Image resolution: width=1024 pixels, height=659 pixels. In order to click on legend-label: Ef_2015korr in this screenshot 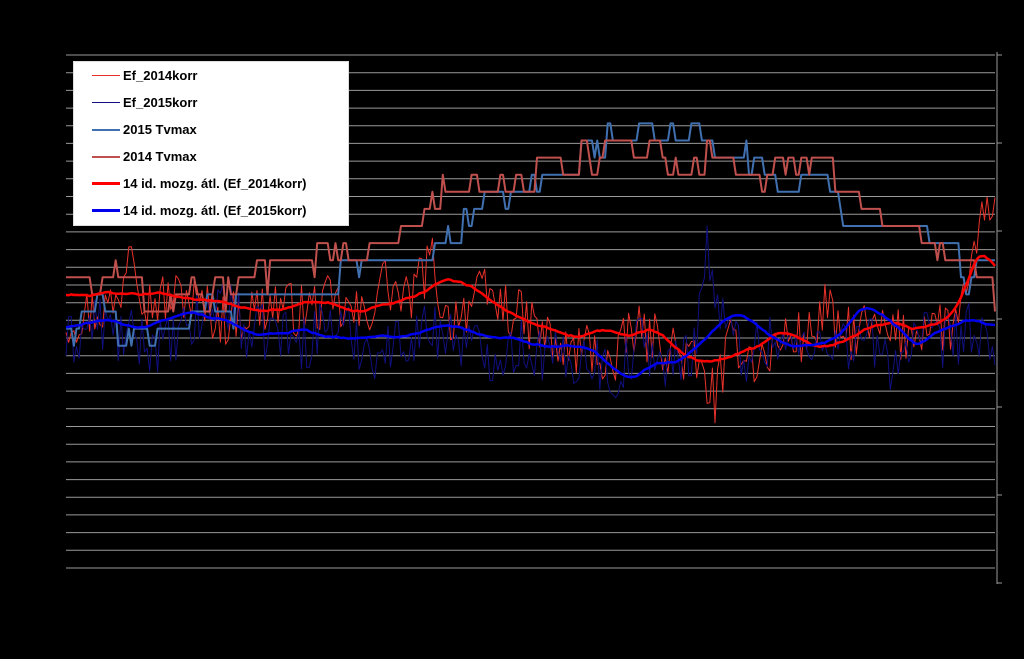, I will do `click(160, 102)`.